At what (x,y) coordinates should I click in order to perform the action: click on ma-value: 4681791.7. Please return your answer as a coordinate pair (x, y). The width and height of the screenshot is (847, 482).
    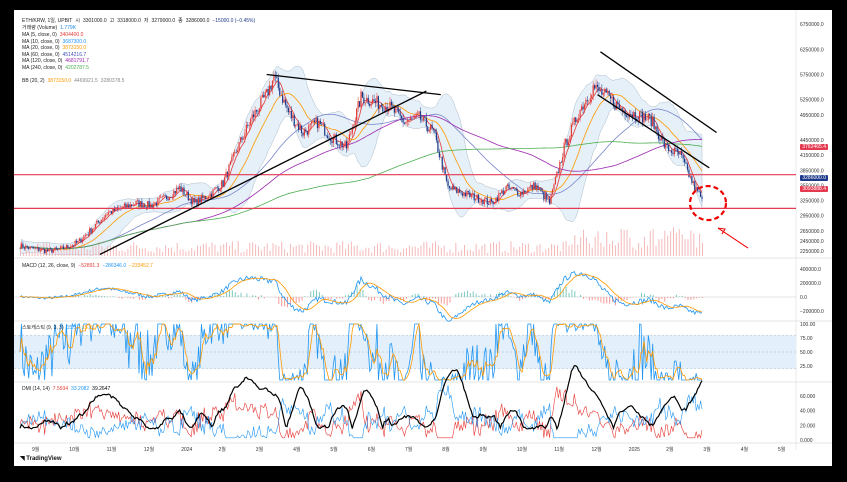
    Looking at the image, I should click on (77, 61).